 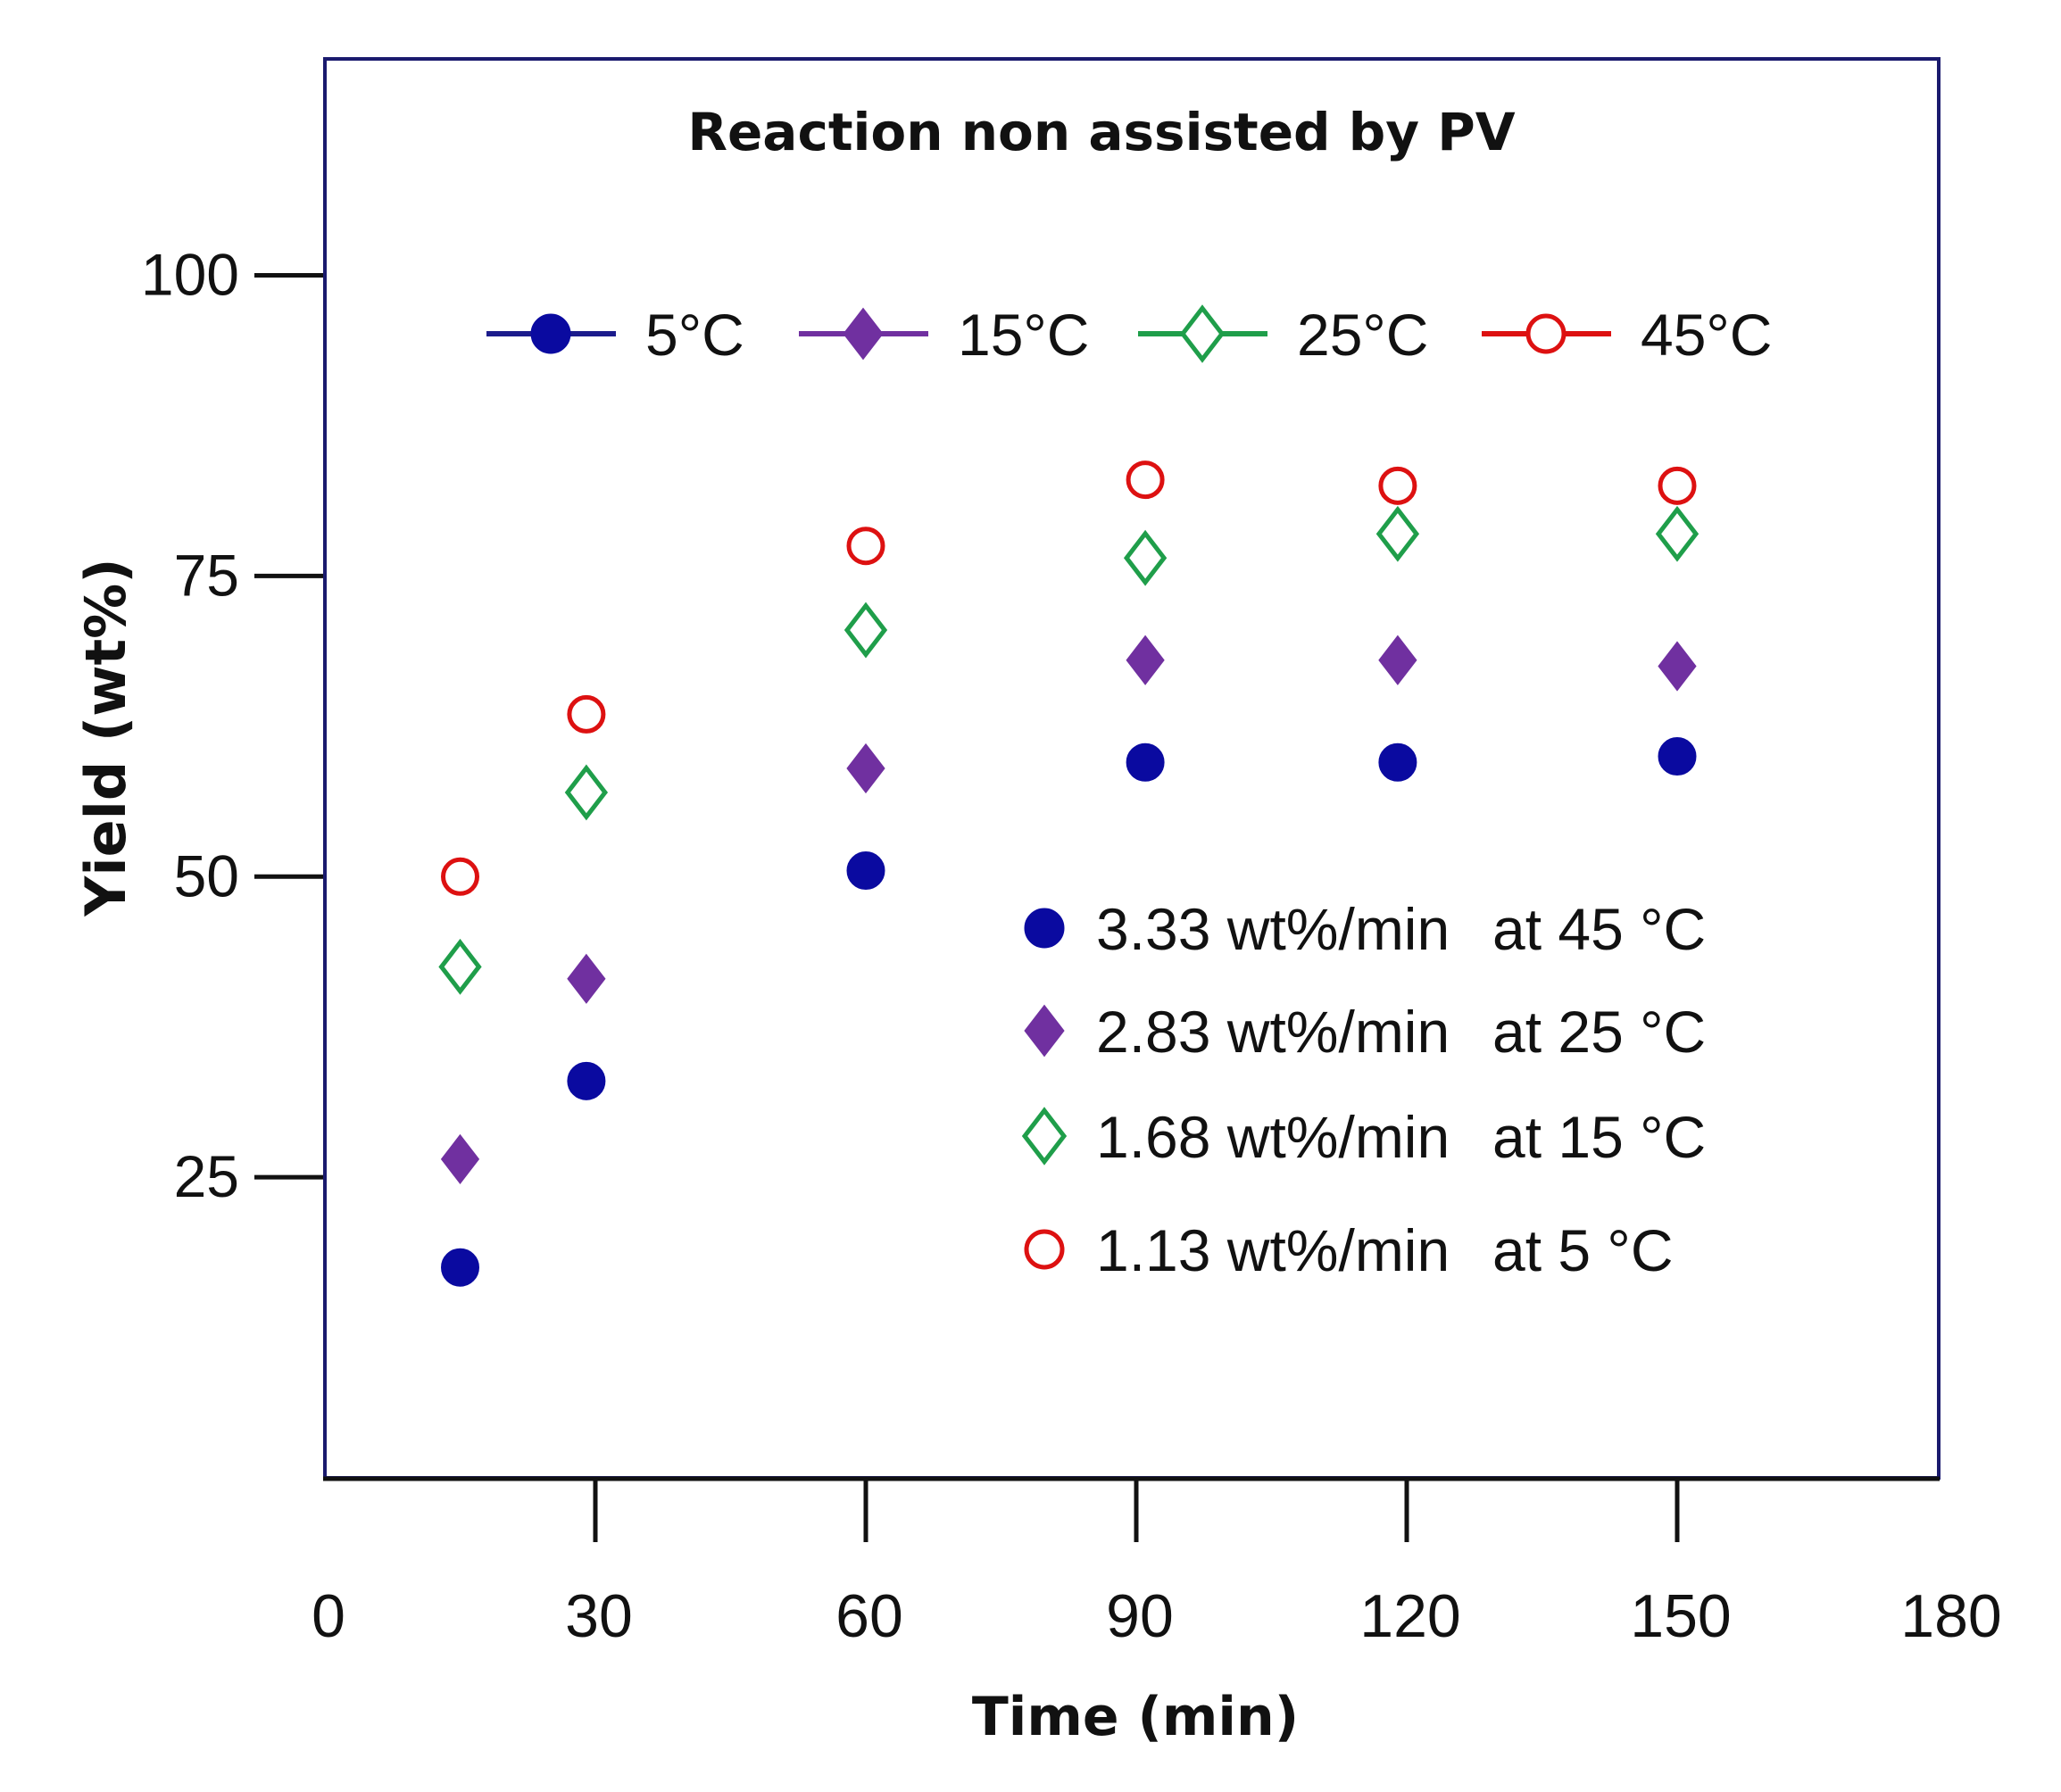 What do you see at coordinates (232, 725) in the screenshot?
I see `y-axis-ticks: 25 50 75 100` at bounding box center [232, 725].